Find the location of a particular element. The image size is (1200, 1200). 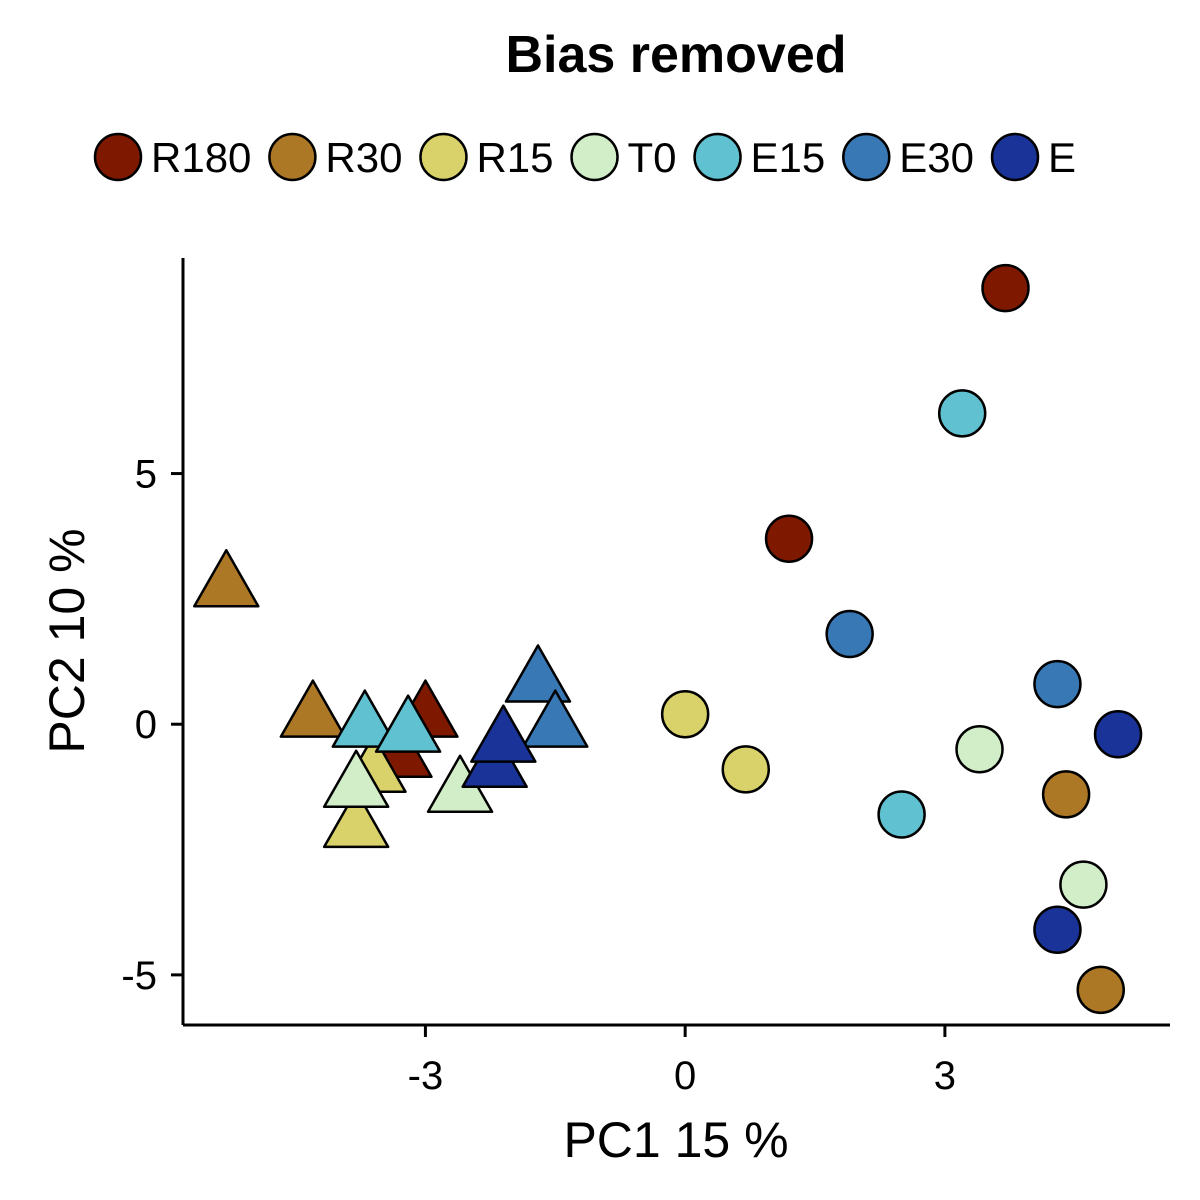

legend-label-e: E is located at coordinates (1062, 157).